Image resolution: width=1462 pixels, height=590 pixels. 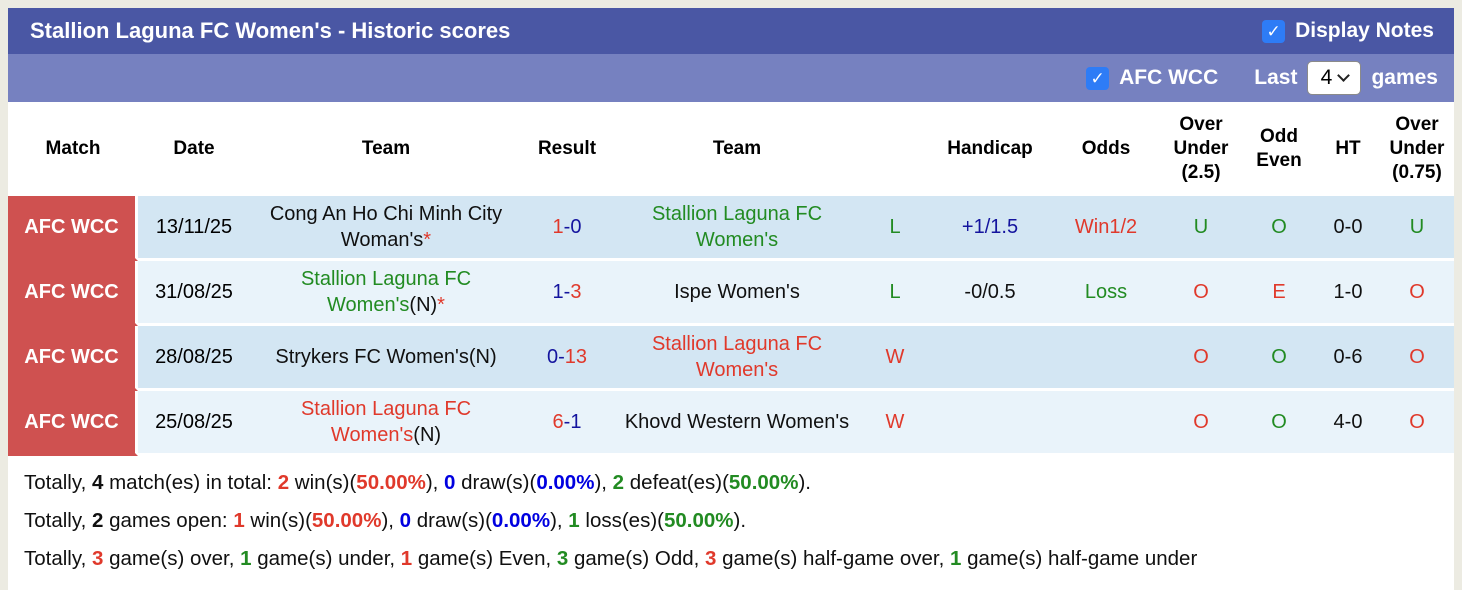 I want to click on col-header-result: Result, so click(x=567, y=149).